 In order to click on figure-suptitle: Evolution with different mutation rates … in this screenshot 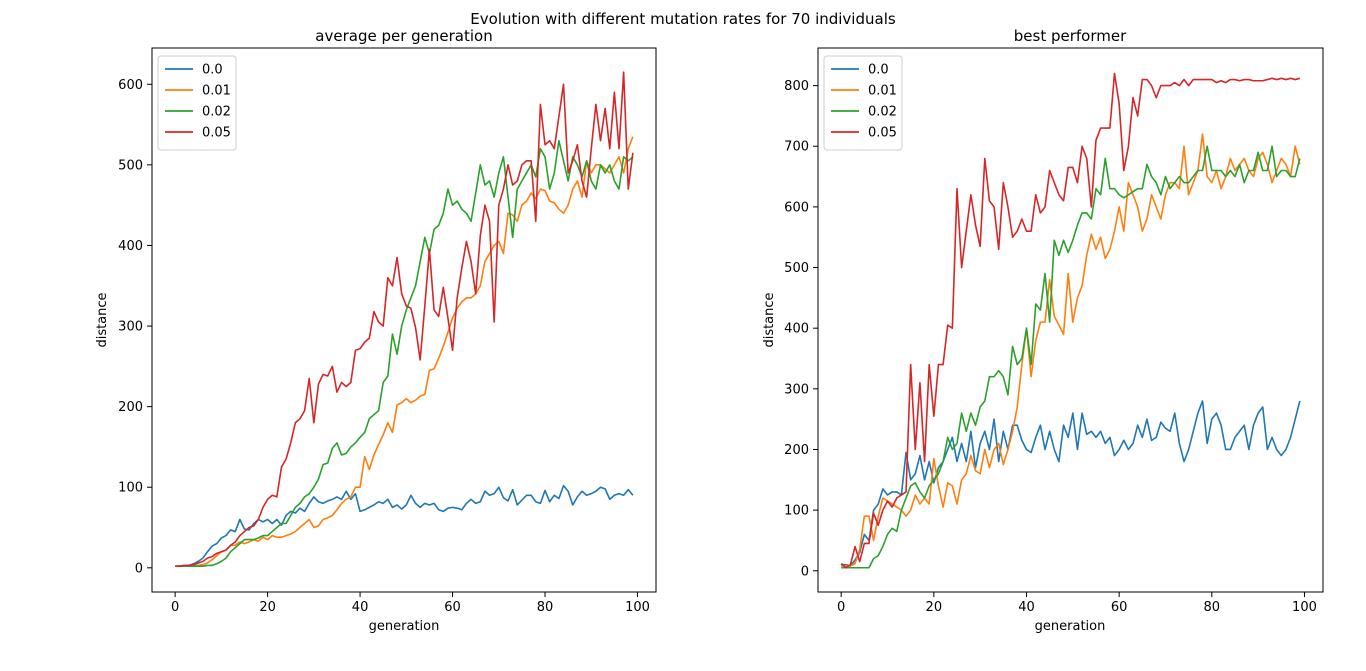, I will do `click(683, 19)`.